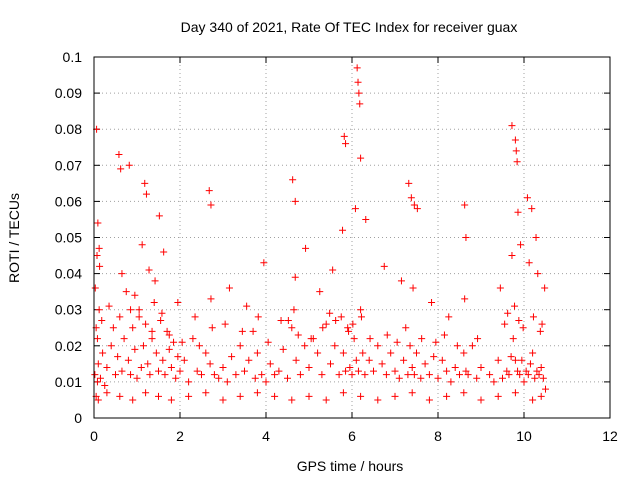 The width and height of the screenshot is (640, 480). Describe the element at coordinates (68, 274) in the screenshot. I see `y-tick-label: 0.04` at that location.